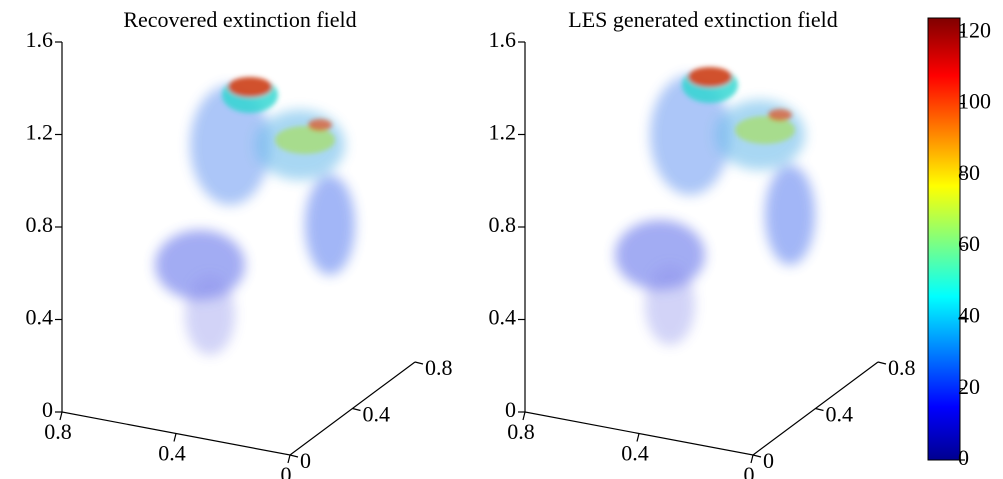 The height and width of the screenshot is (479, 1003). Describe the element at coordinates (969, 314) in the screenshot. I see `colorbar-tick-label: 40` at that location.